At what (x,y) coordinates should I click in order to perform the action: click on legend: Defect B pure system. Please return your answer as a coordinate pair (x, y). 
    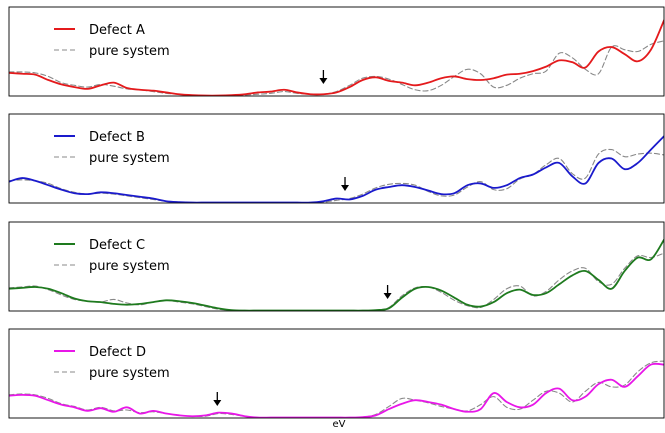
    Looking at the image, I should click on (112, 148).